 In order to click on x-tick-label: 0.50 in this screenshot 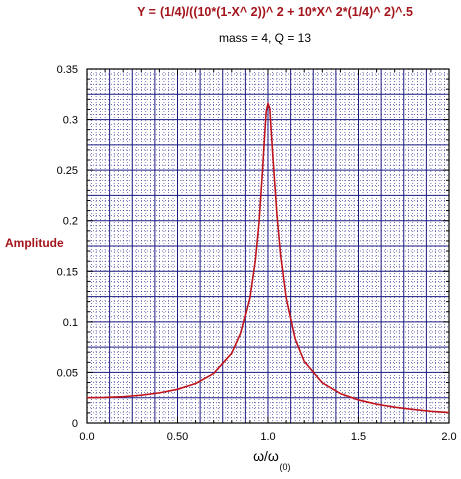, I will do `click(177, 437)`.